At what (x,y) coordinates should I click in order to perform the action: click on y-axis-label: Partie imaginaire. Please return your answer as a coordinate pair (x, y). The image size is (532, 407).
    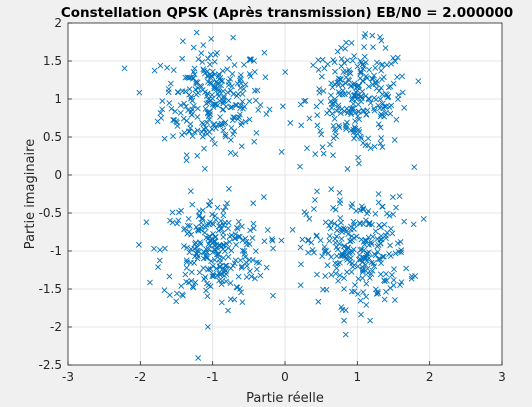
    Looking at the image, I should click on (30, 194).